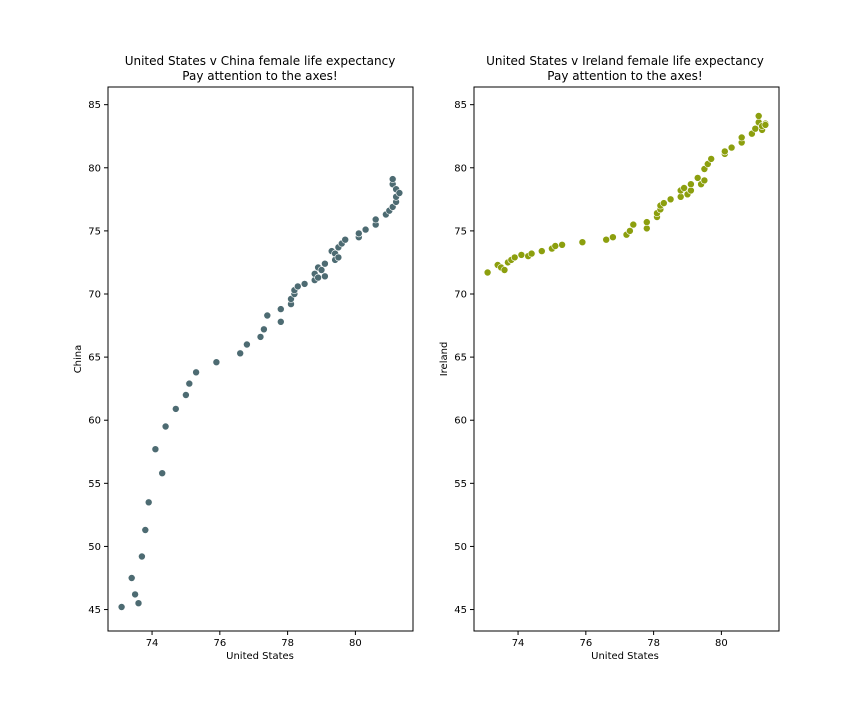  What do you see at coordinates (260, 656) in the screenshot?
I see `x-axis-label: United States` at bounding box center [260, 656].